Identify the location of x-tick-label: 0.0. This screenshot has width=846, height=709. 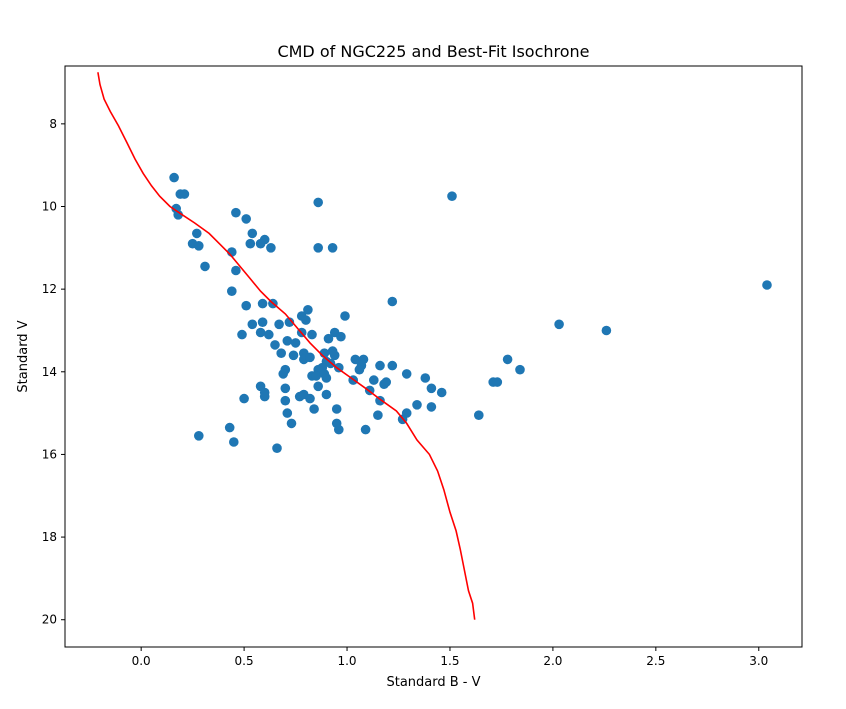
(141, 661).